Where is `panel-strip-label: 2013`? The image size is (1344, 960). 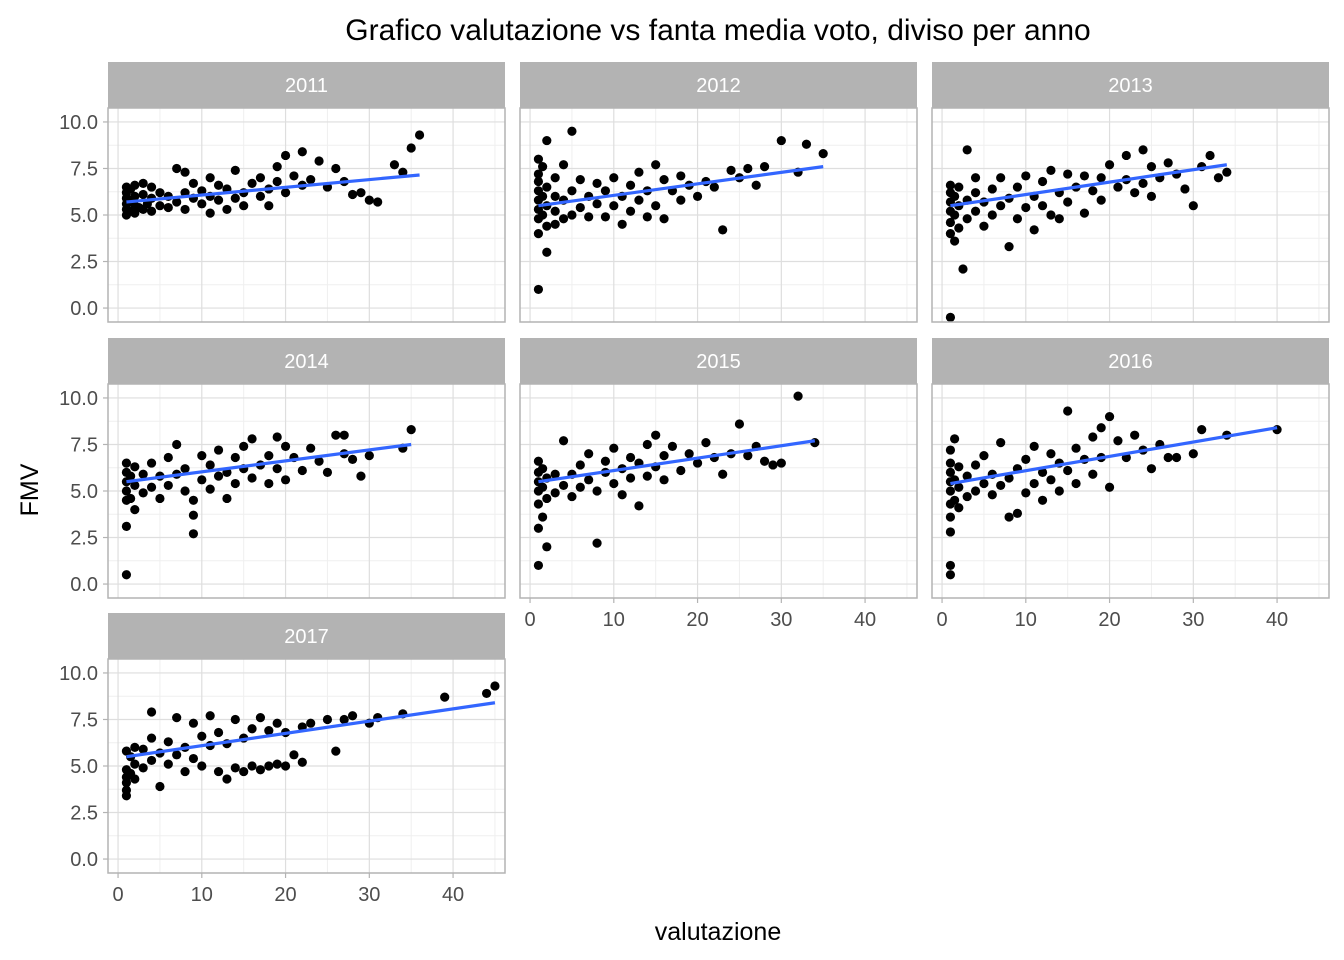
panel-strip-label: 2013 is located at coordinates (1130, 86).